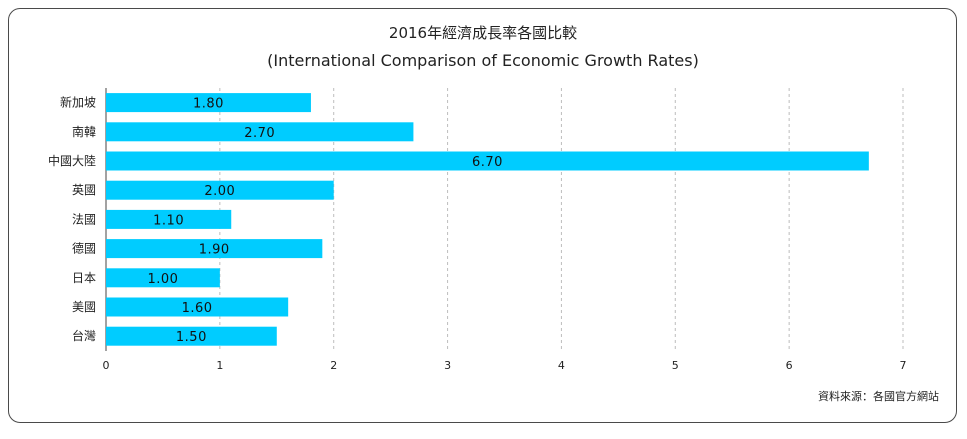 Image resolution: width=967 pixels, height=439 pixels. I want to click on data-label: 6.70, so click(487, 162).